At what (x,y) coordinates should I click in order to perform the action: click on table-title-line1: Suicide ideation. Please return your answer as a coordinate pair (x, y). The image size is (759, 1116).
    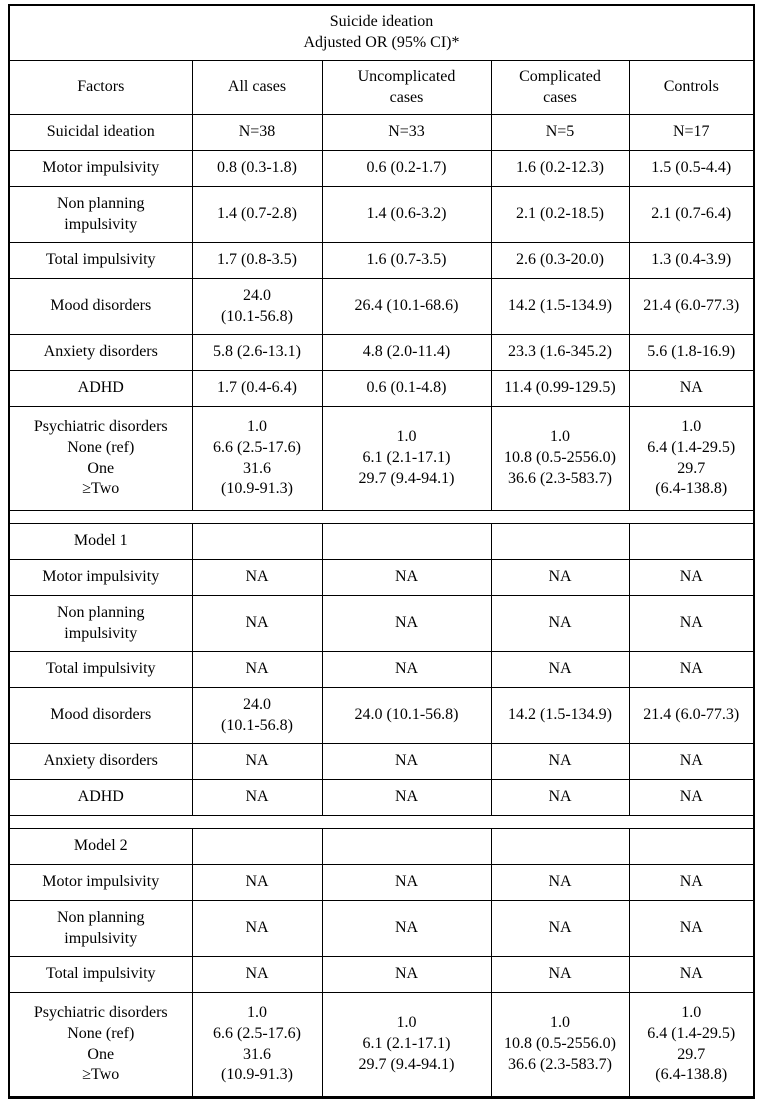
    Looking at the image, I should click on (381, 22).